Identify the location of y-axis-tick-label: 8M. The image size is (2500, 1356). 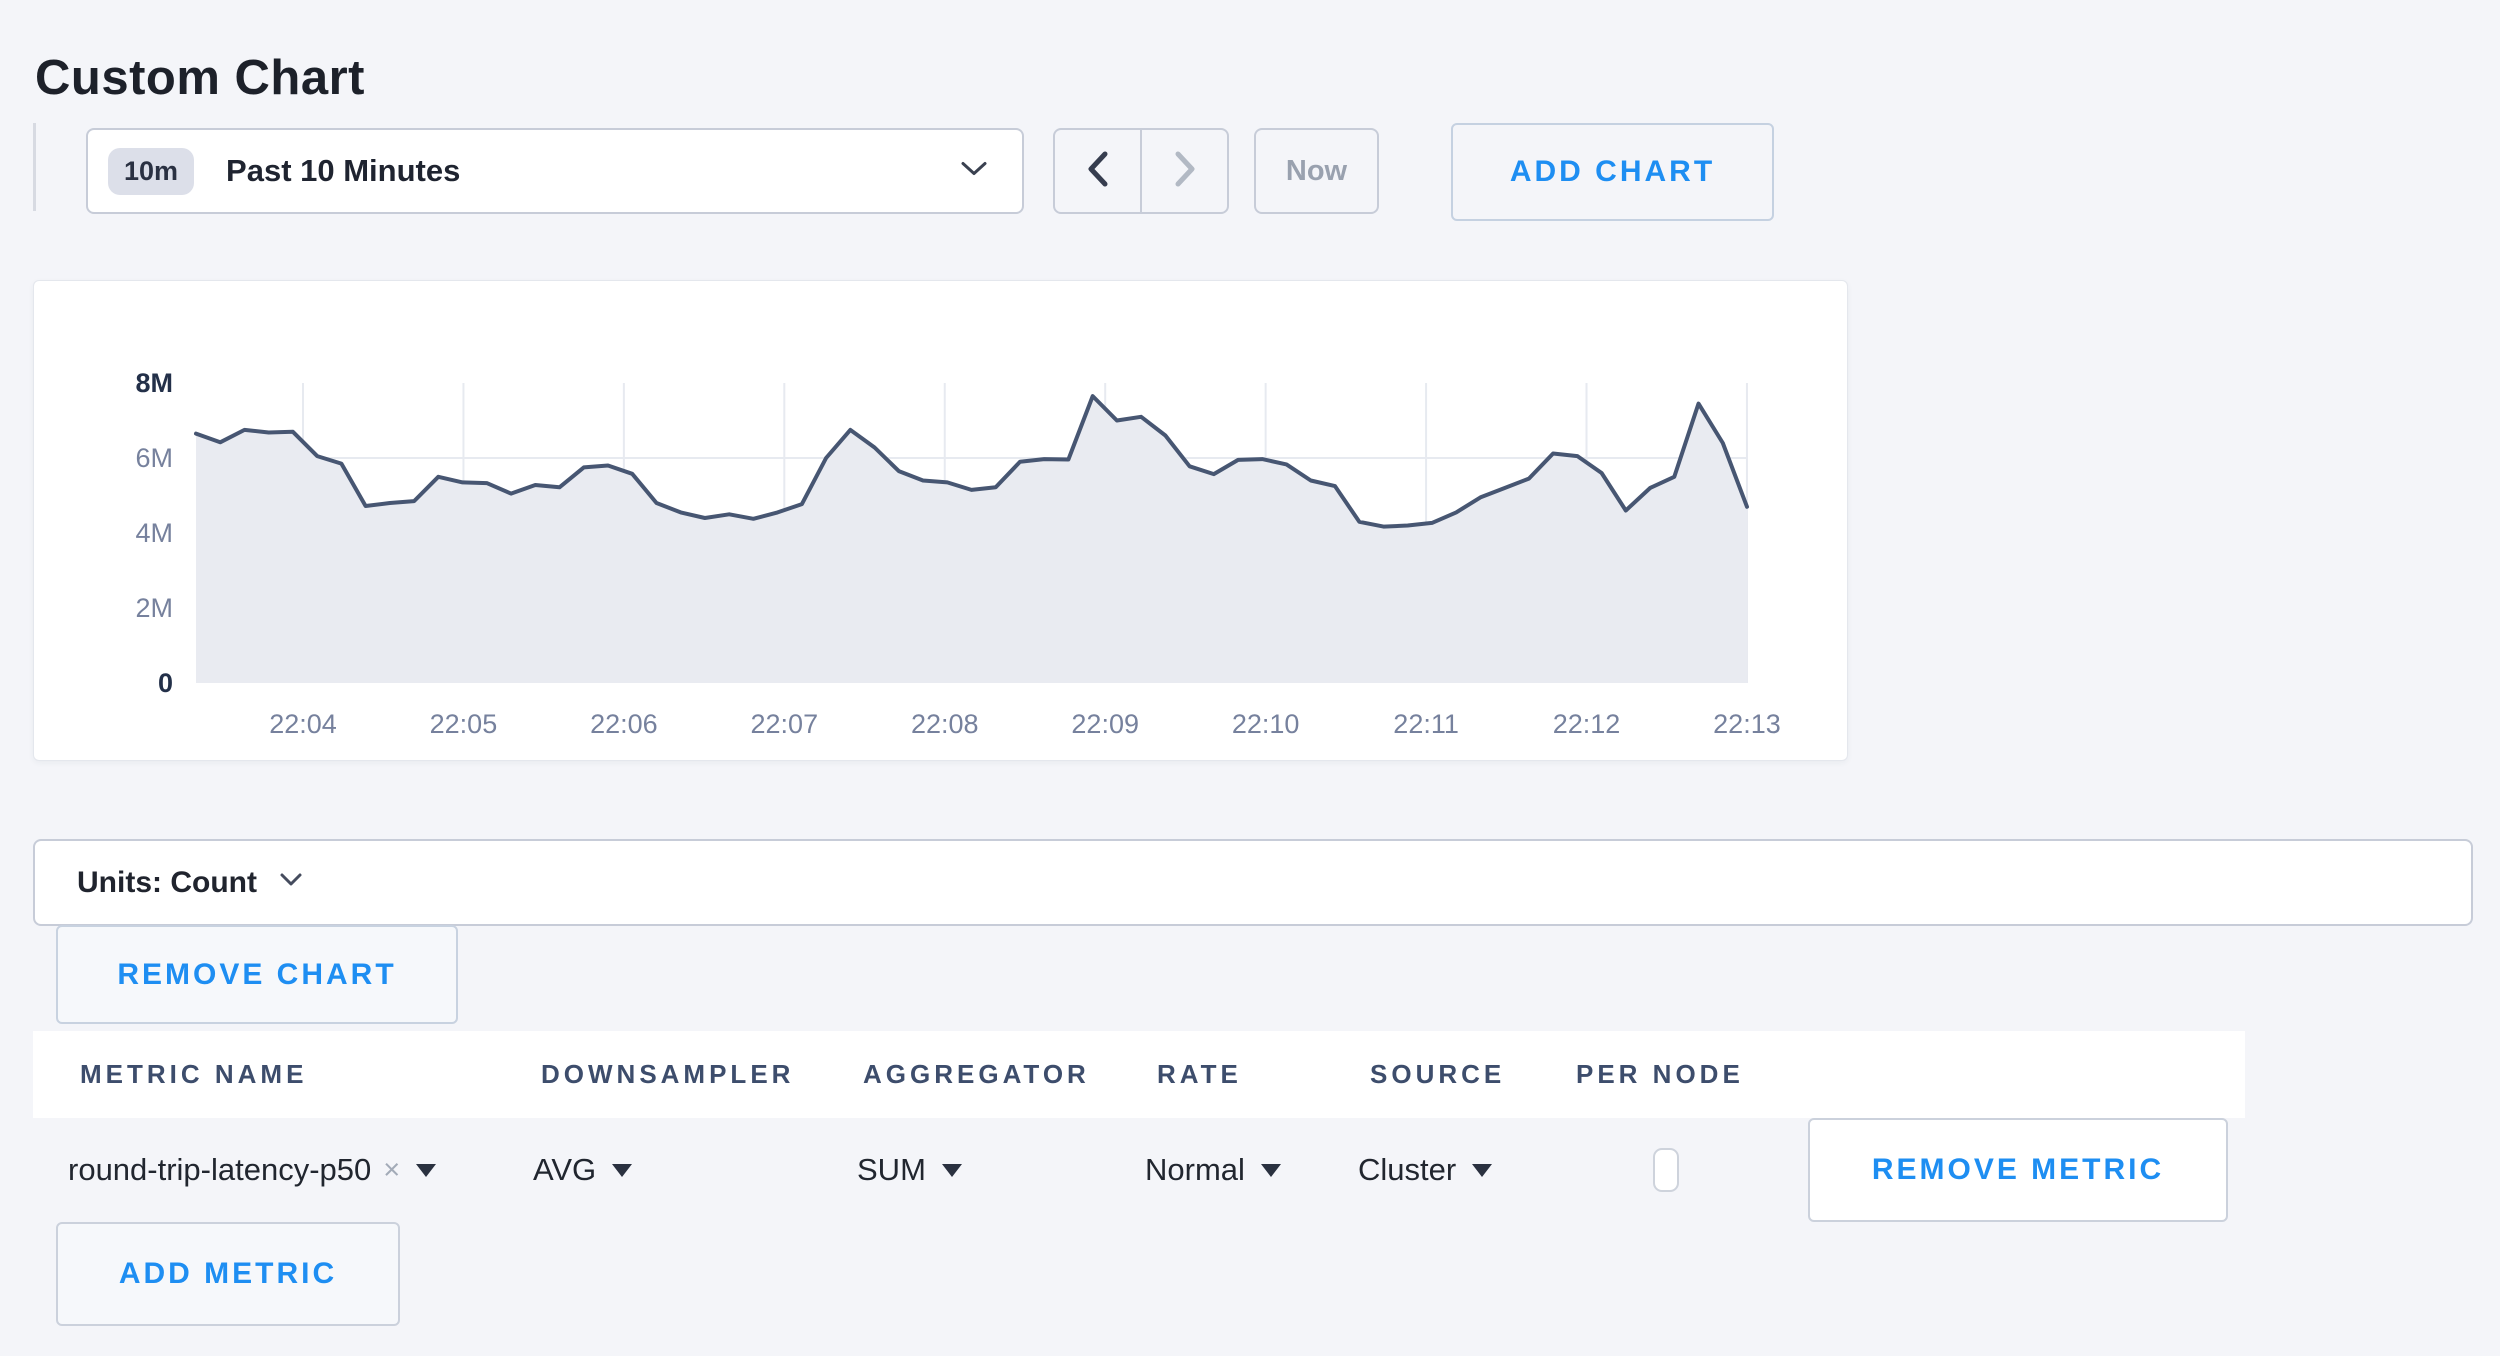
(154, 383).